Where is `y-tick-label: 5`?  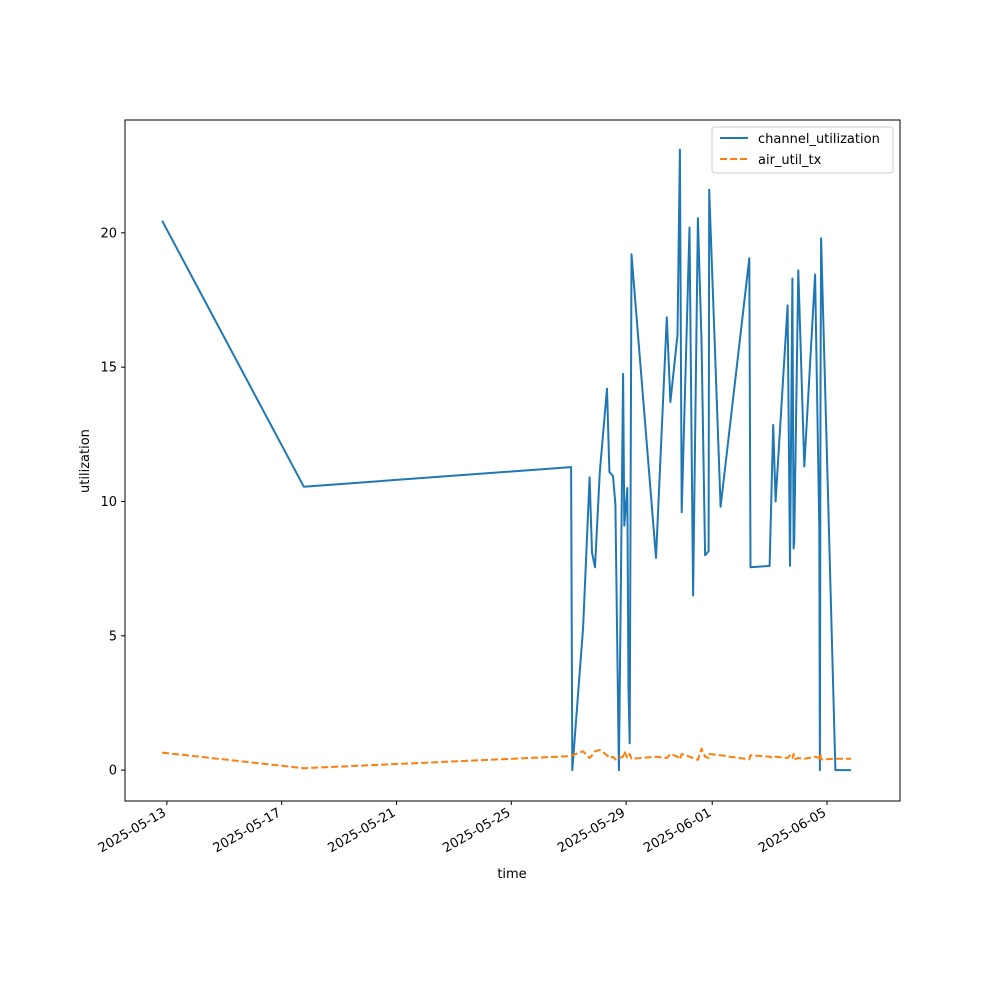
y-tick-label: 5 is located at coordinates (113, 636).